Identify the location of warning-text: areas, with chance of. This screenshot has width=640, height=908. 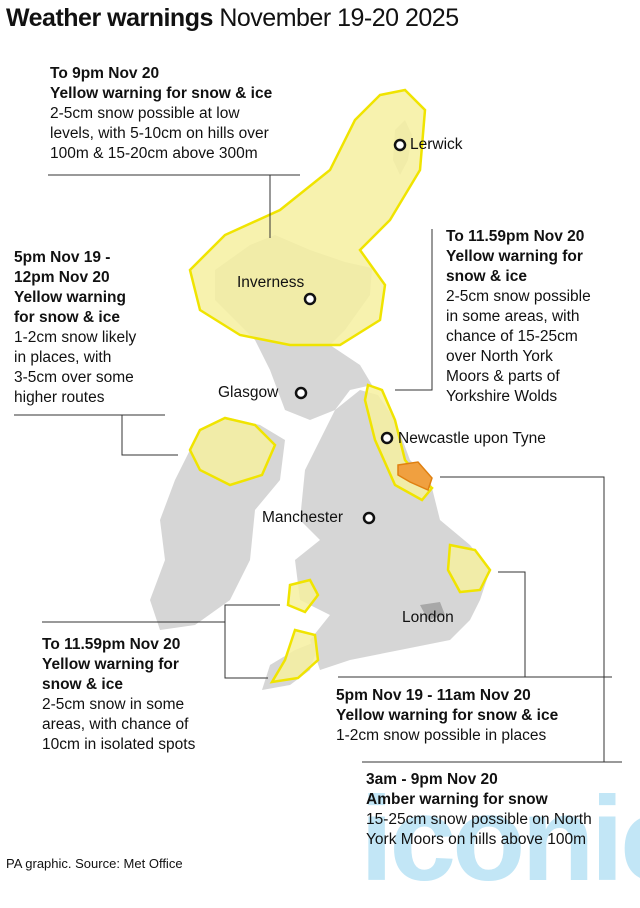
(115, 724).